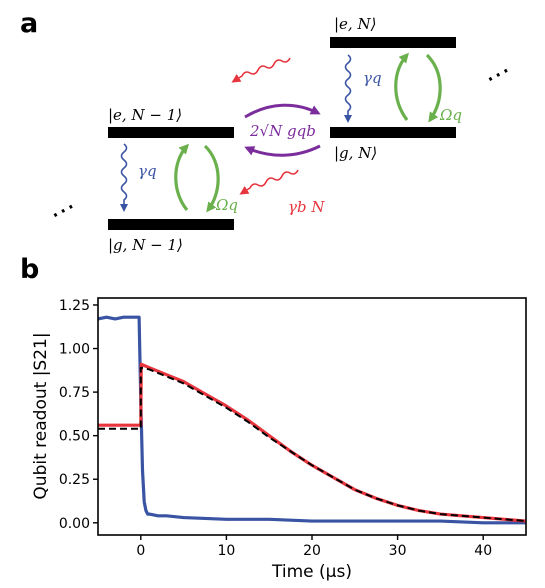 Image resolution: width=545 pixels, height=588 pixels. Describe the element at coordinates (211, 178) in the screenshot. I see `drive-arrow-down-left` at that location.